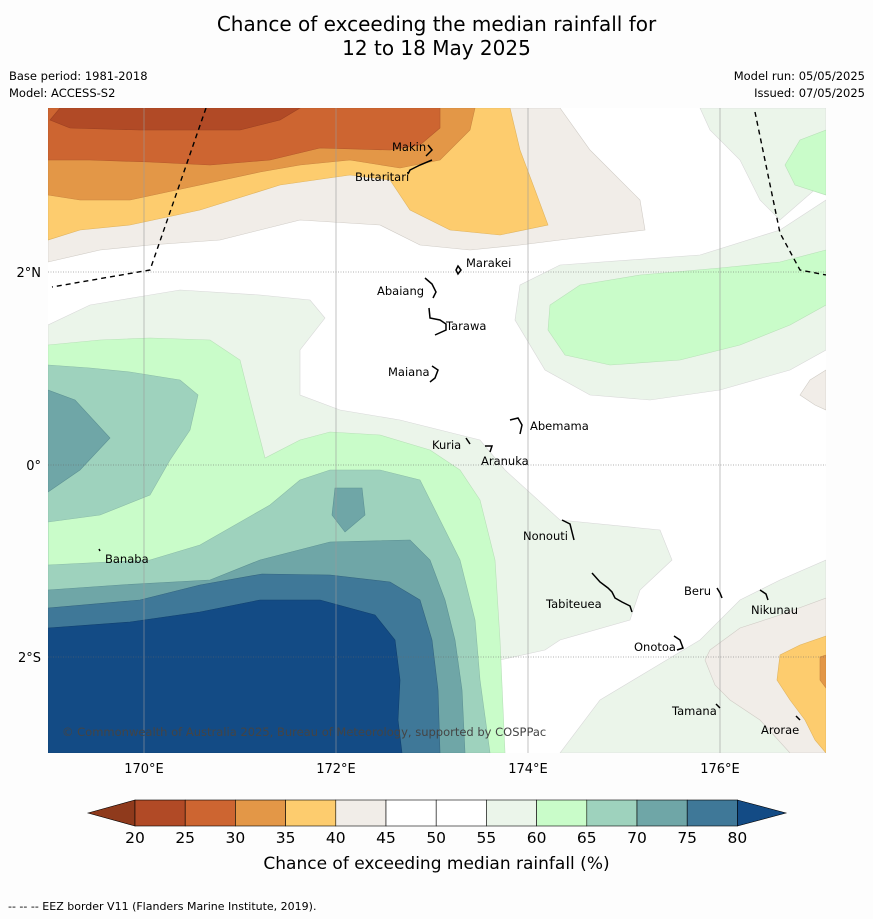  What do you see at coordinates (573, 604) in the screenshot?
I see `label-tabiteuea: Tabiteuea` at bounding box center [573, 604].